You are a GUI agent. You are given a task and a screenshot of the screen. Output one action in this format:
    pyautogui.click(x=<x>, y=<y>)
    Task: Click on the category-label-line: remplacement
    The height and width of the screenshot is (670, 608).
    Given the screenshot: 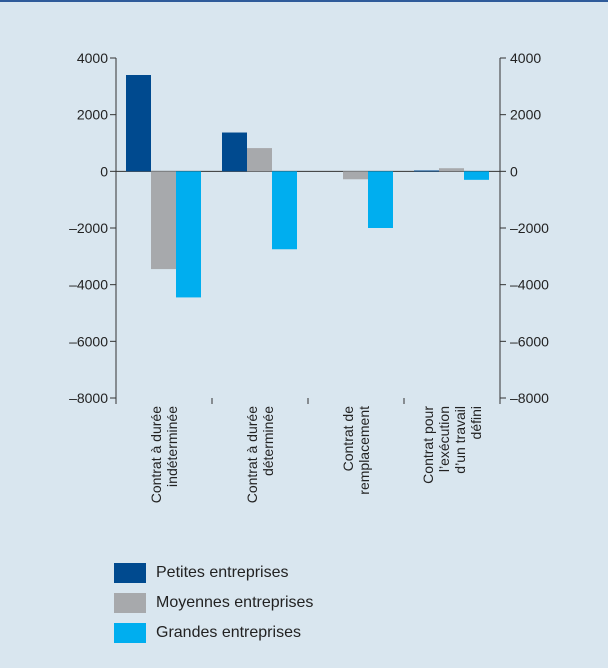 What is the action you would take?
    pyautogui.click(x=364, y=450)
    